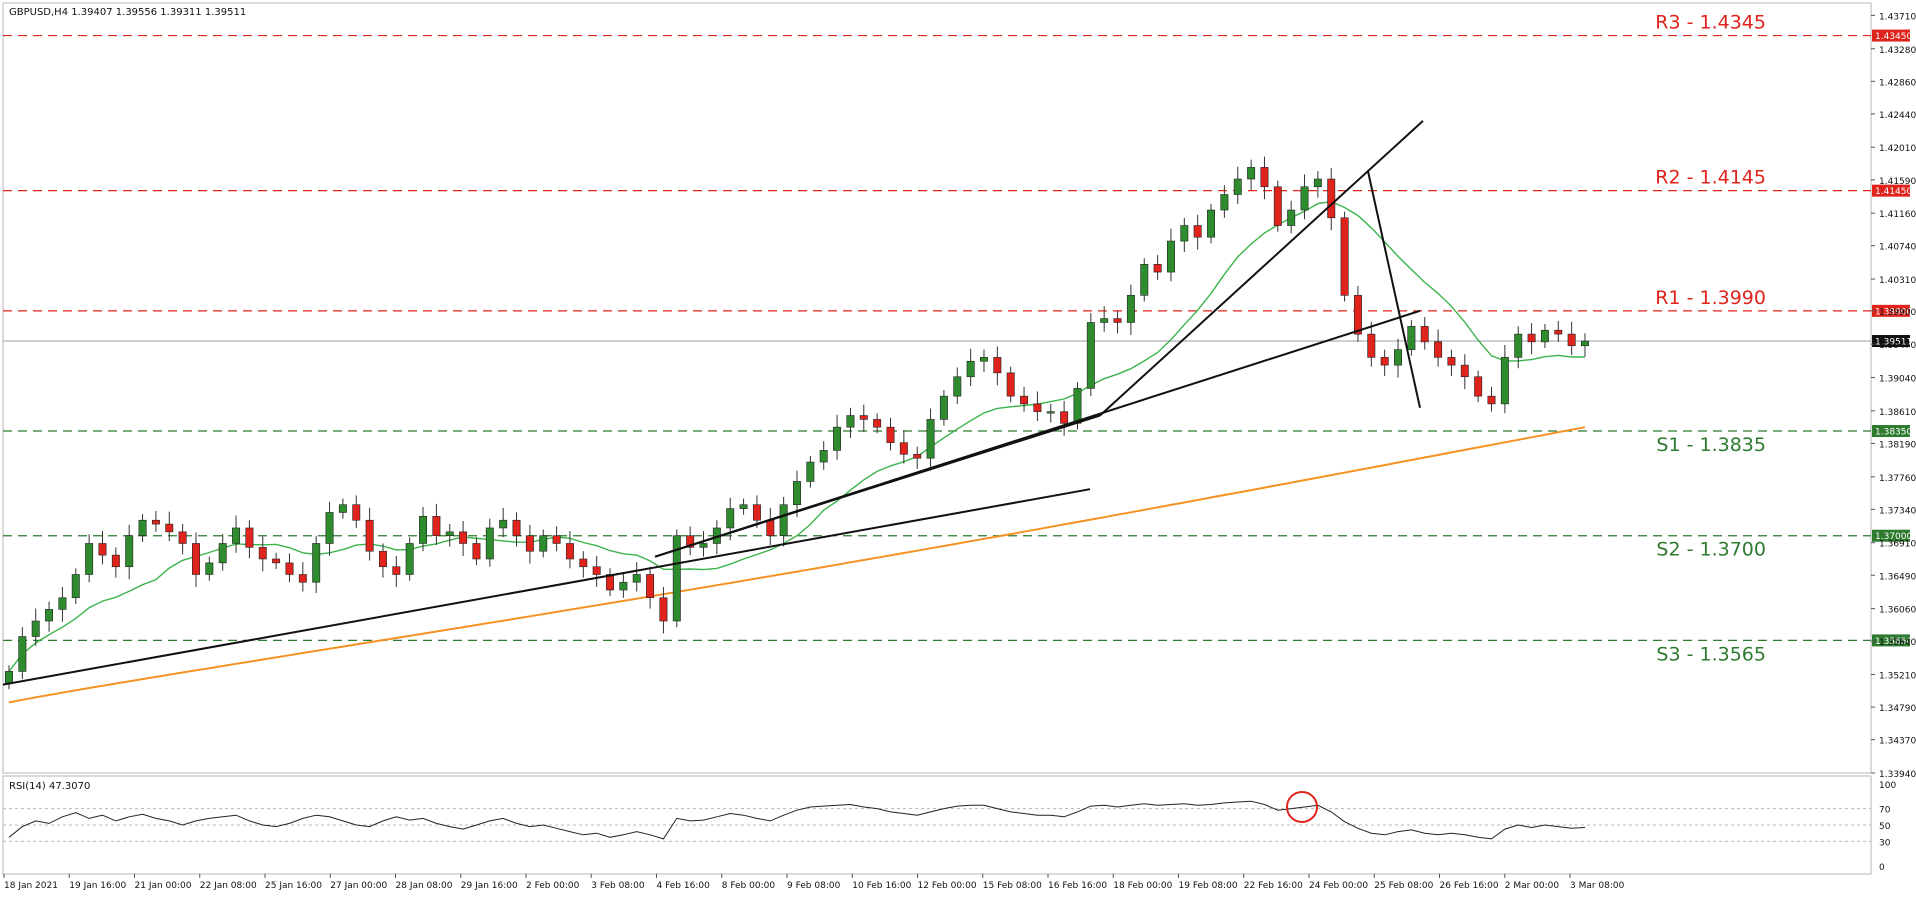  I want to click on level-price-tag-text: 1.35650, so click(1893, 642).